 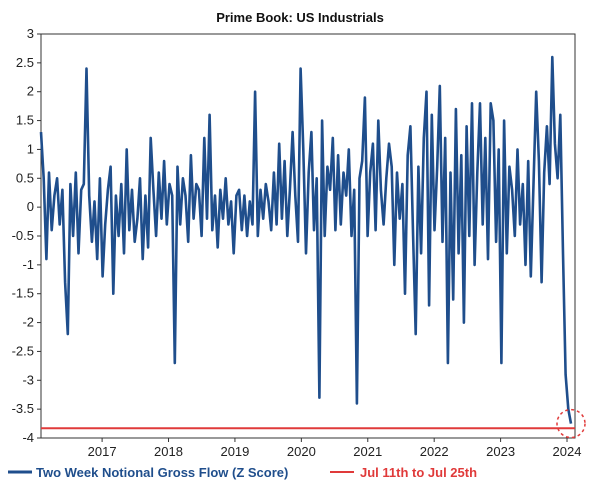 I want to click on y-tick-label: -4, so click(x=28, y=437).